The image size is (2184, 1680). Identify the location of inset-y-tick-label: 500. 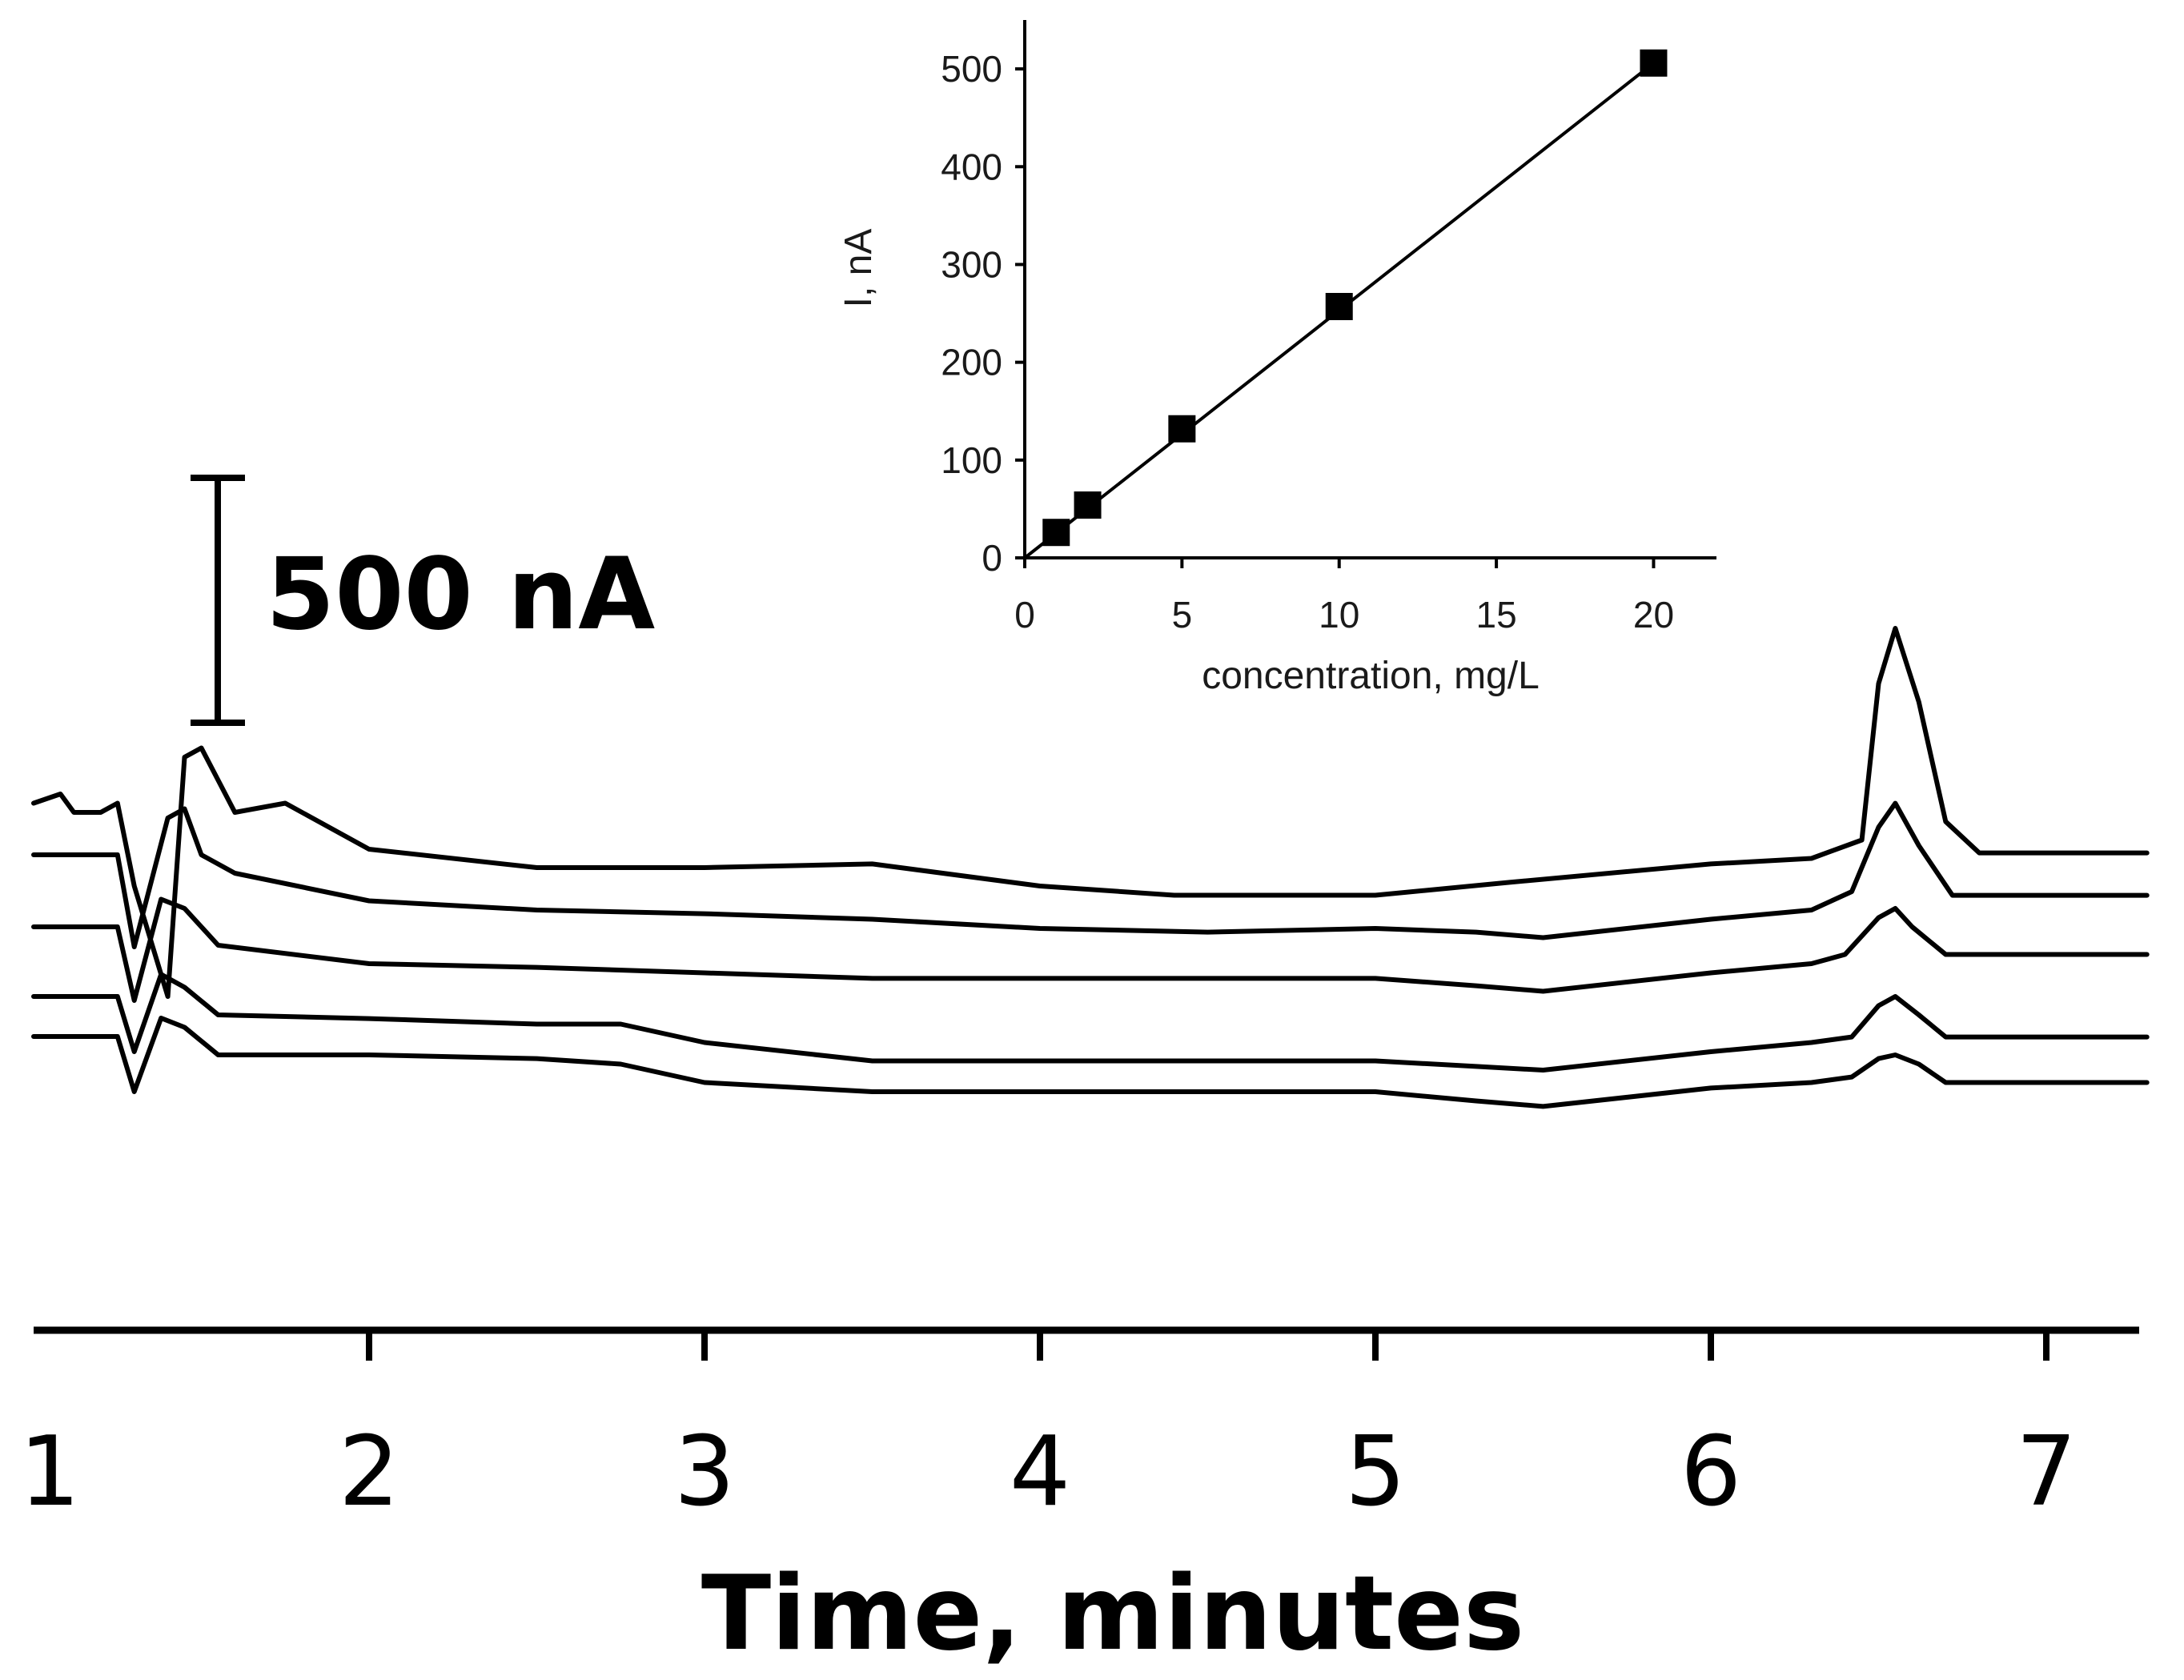
(971, 69).